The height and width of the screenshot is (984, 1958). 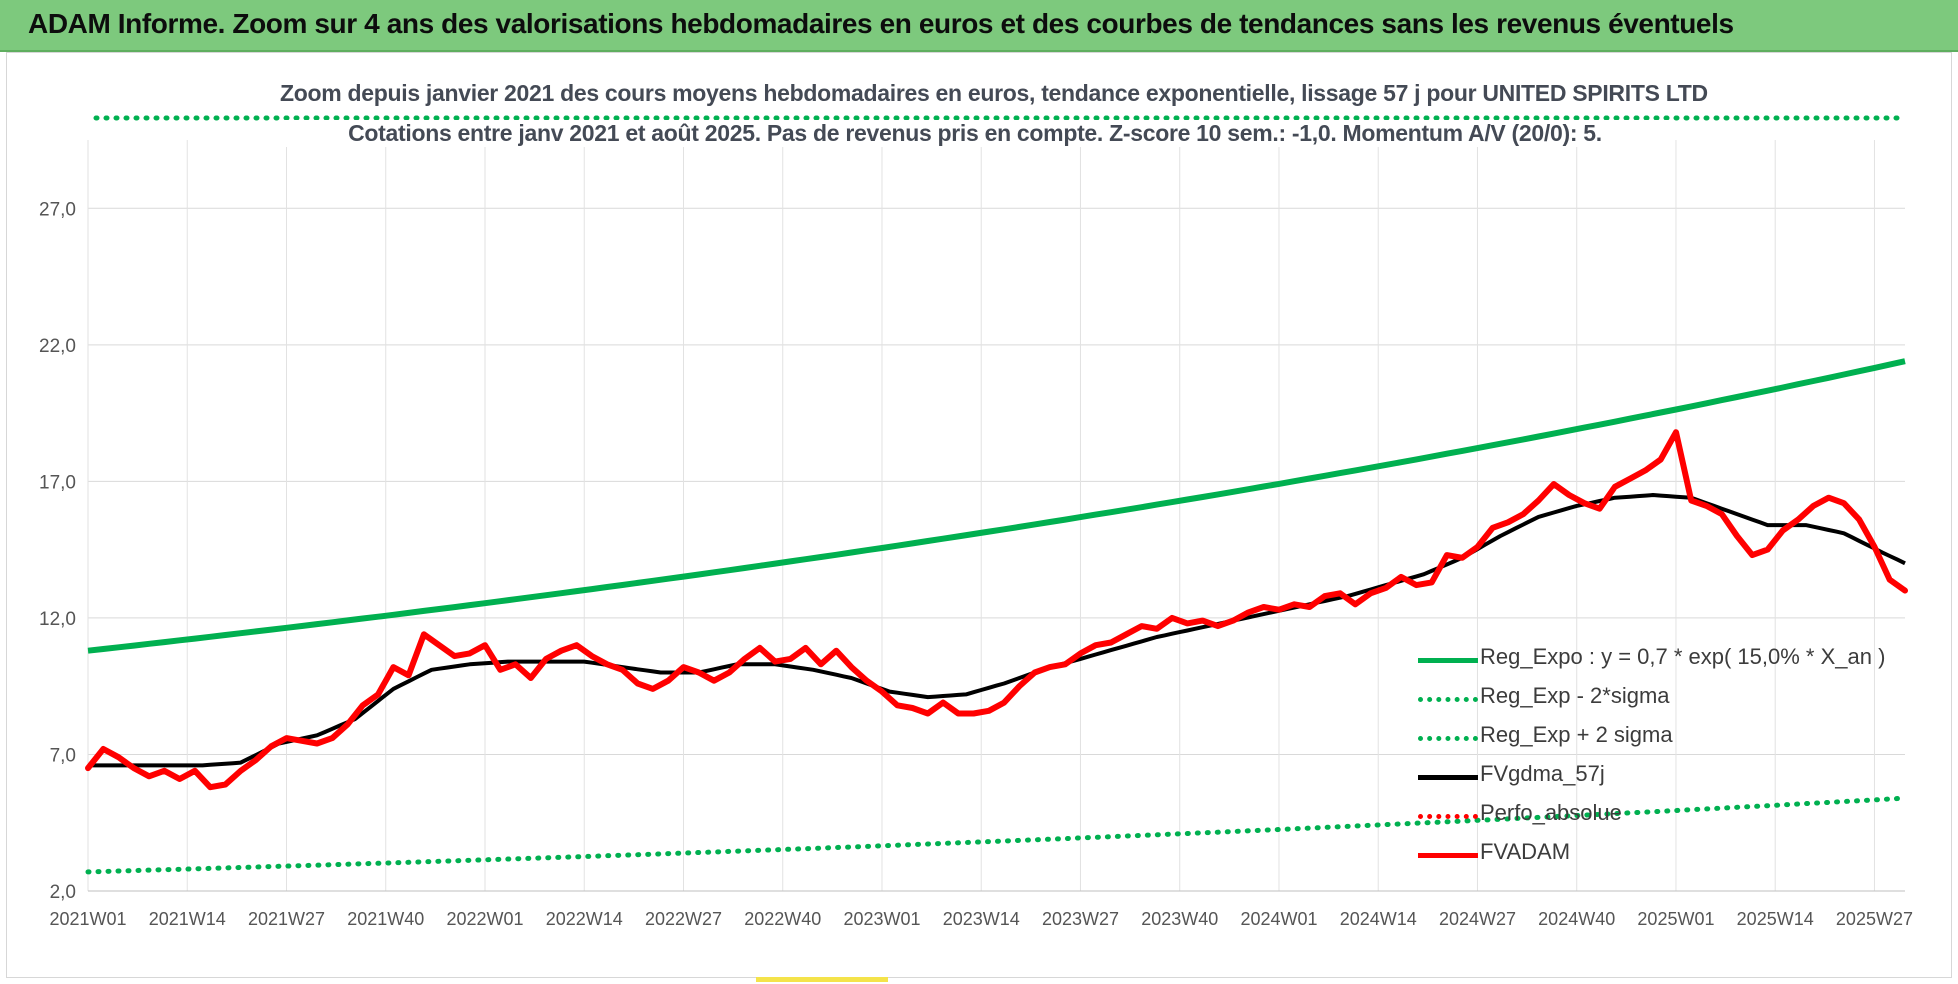 What do you see at coordinates (187, 919) in the screenshot?
I see `x-tick-label: 2021W14` at bounding box center [187, 919].